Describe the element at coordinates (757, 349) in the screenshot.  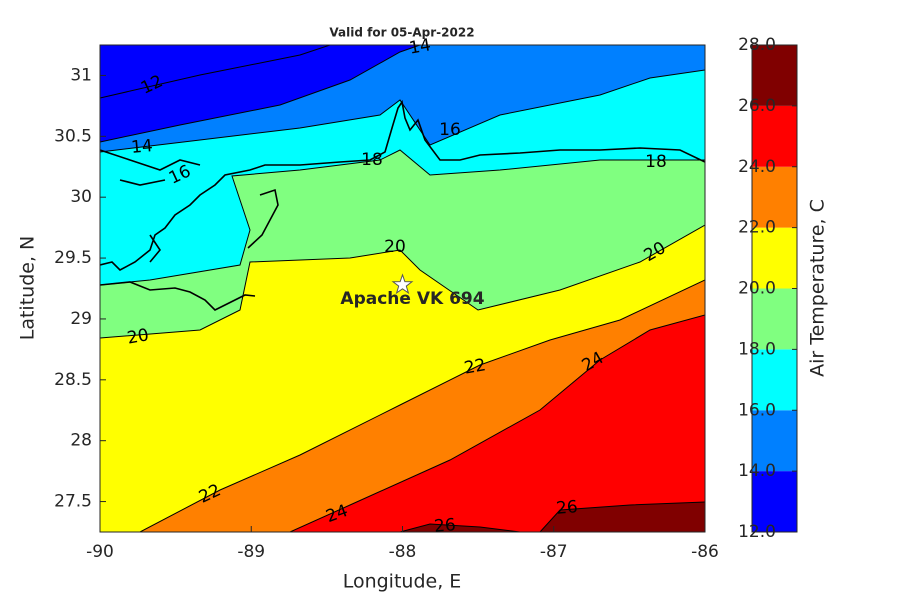
I see `colorbar-tick-label: 18.0` at that location.